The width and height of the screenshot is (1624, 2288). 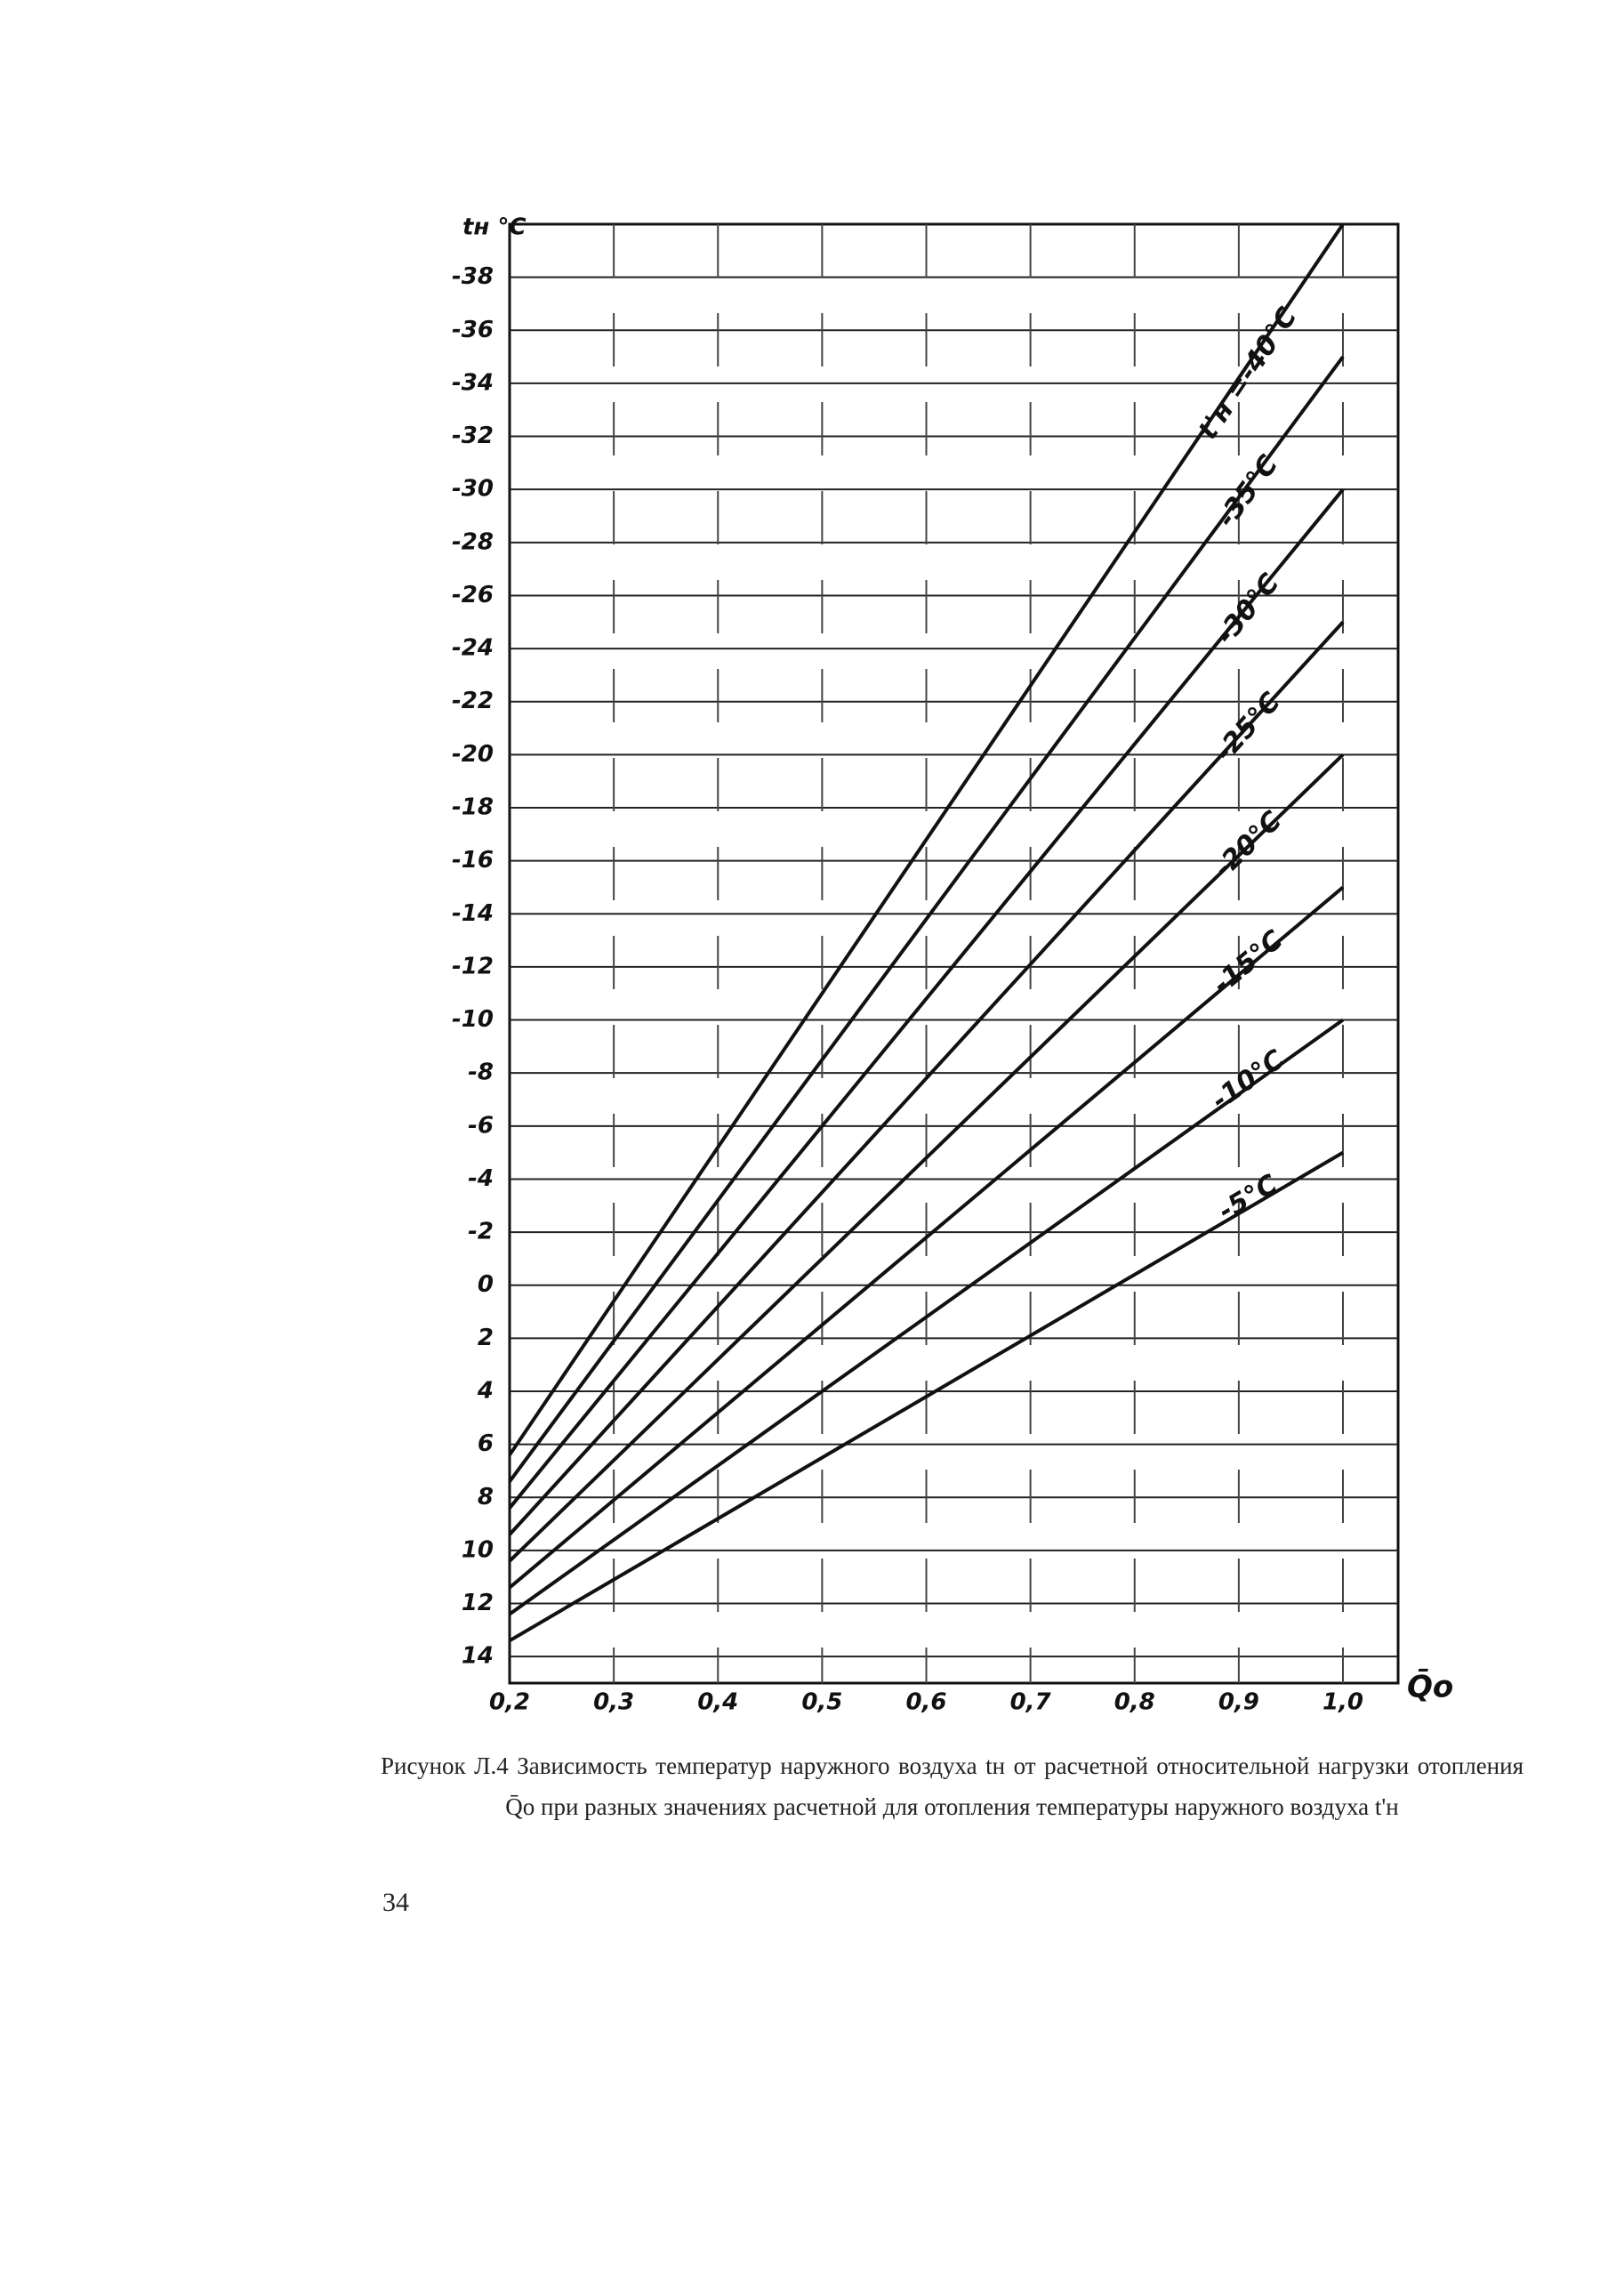 What do you see at coordinates (478, 1657) in the screenshot?
I see `y-tick-label: 14` at bounding box center [478, 1657].